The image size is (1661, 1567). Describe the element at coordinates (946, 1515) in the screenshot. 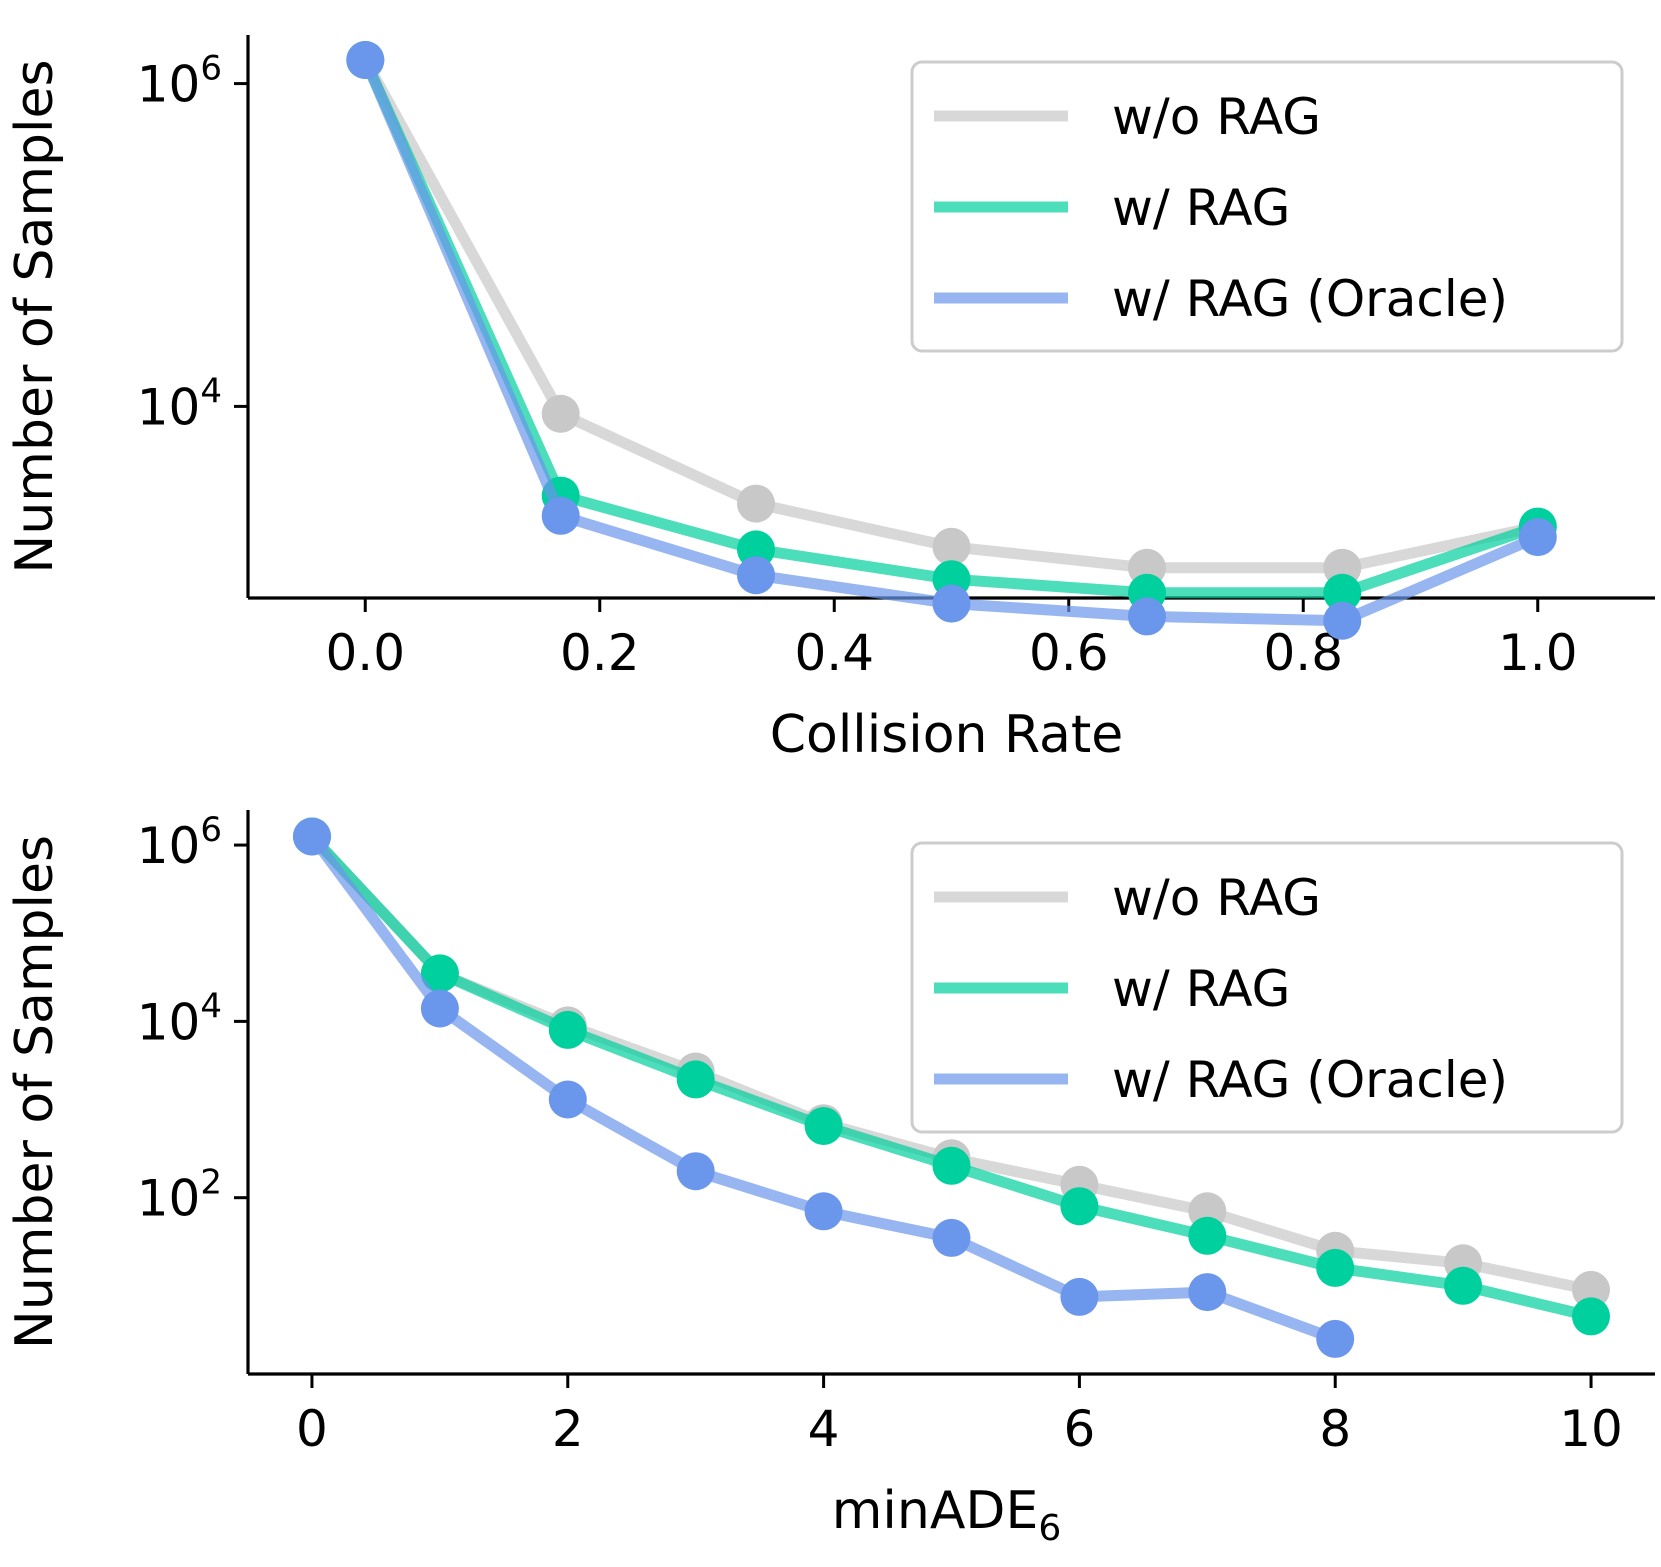

I see `x-axis-label: minADE6` at that location.